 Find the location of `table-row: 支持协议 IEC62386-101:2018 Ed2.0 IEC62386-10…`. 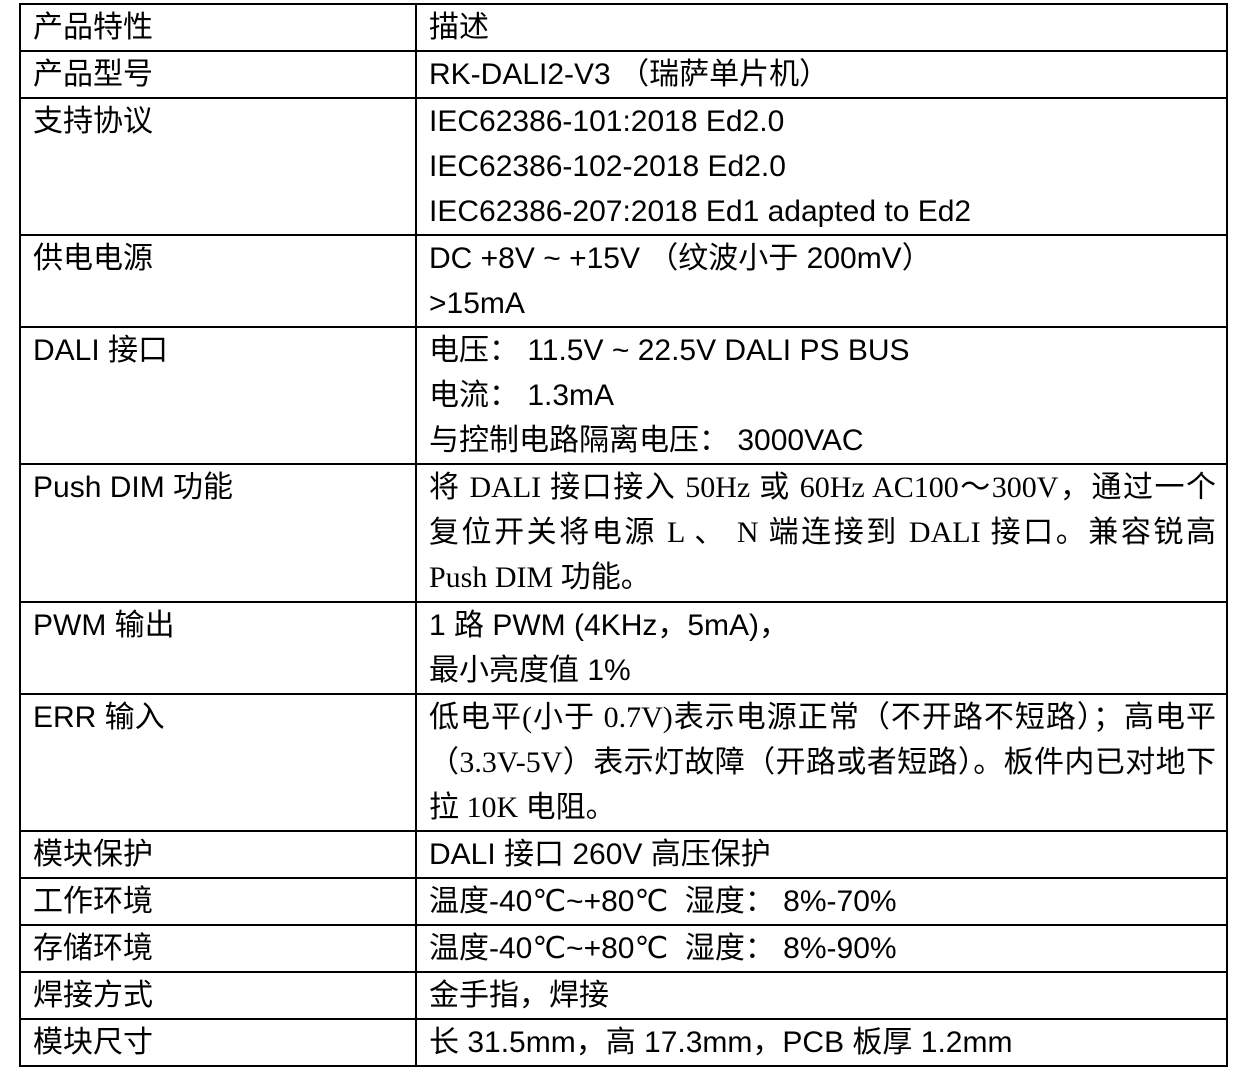

table-row: 支持协议 IEC62386-101:2018 Ed2.0 IEC62386-10… is located at coordinates (623, 166).